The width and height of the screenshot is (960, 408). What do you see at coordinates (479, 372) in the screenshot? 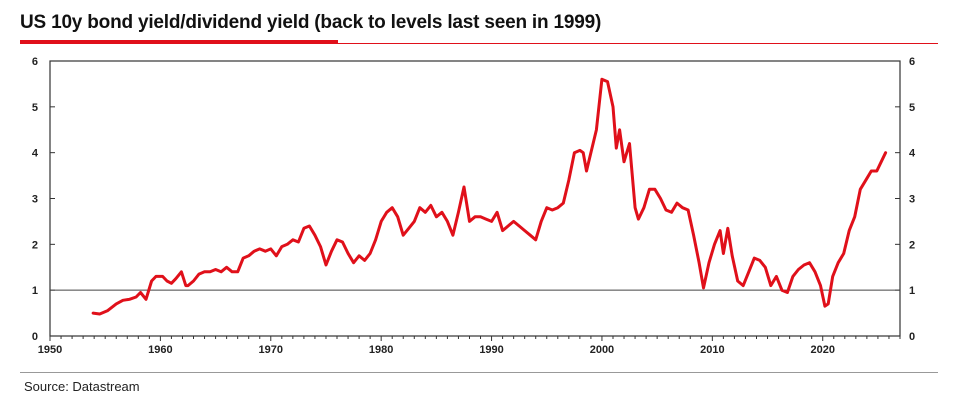
I see `footer-rule` at bounding box center [479, 372].